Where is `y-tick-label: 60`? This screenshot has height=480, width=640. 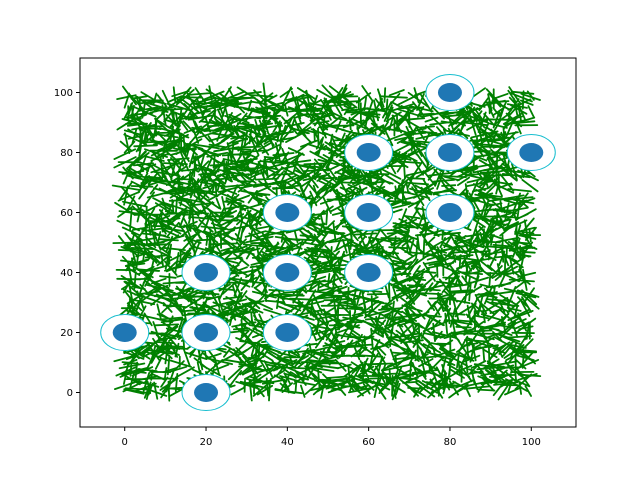
y-tick-label: 60 is located at coordinates (66, 213).